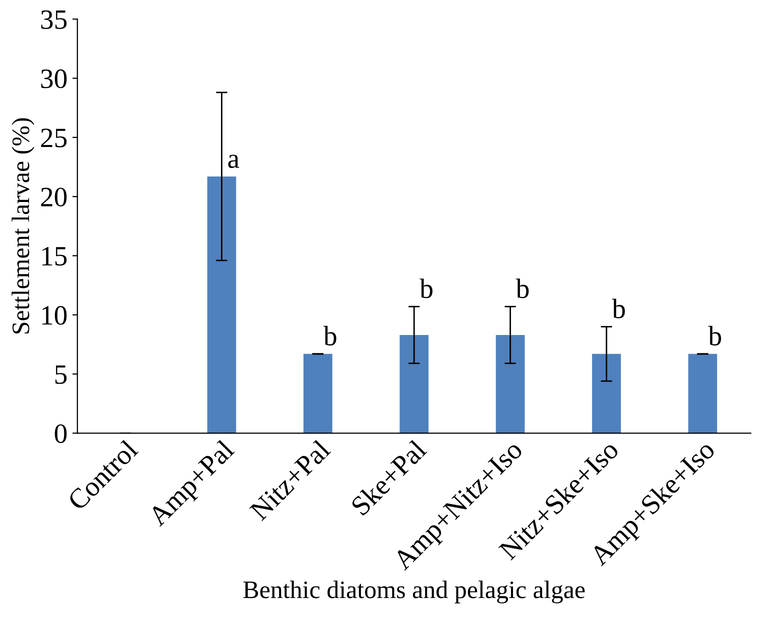  Describe the element at coordinates (414, 592) in the screenshot. I see `x-axis-title: Benthic diatoms and pelagic algae` at that location.